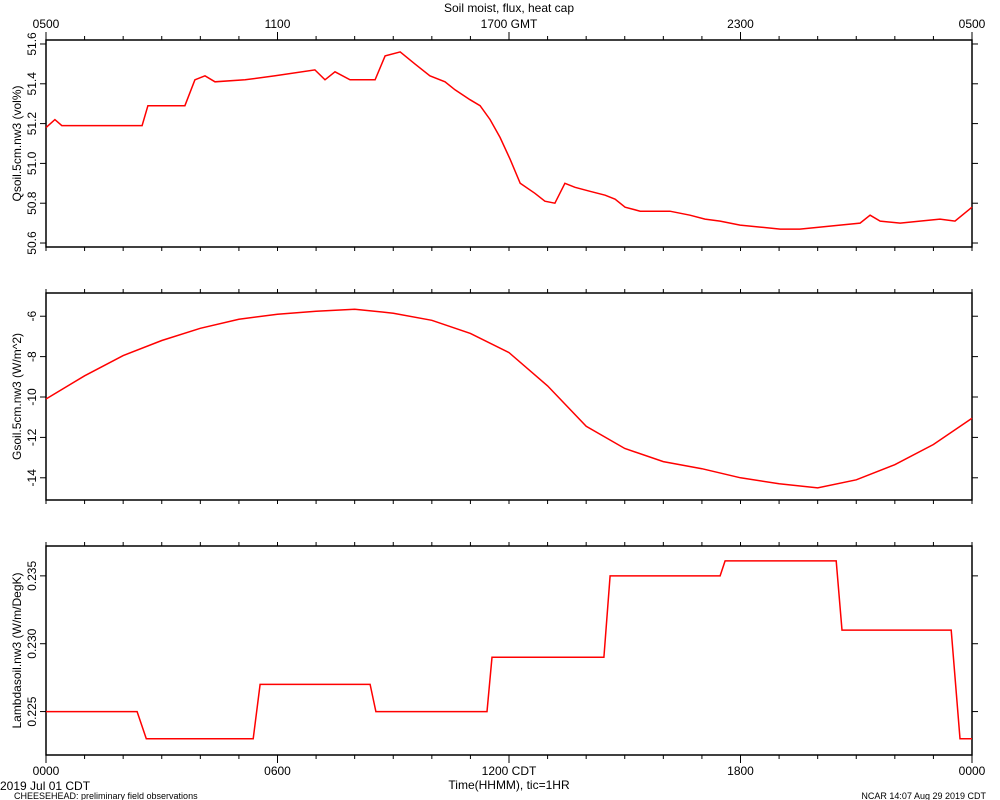 This screenshot has height=800, width=1000. I want to click on x-axis-label: Time(HHMM), tic=1HR, so click(509, 785).